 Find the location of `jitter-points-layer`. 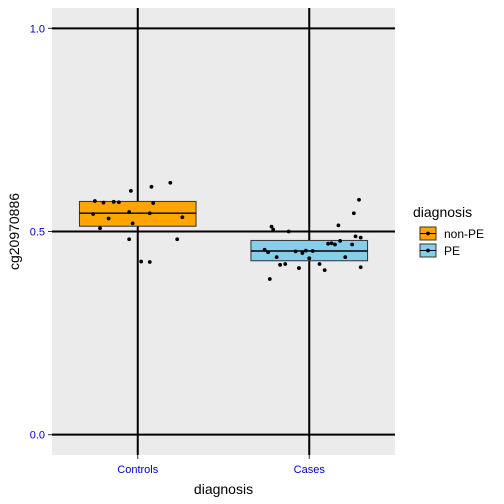

jitter-points-layer is located at coordinates (227, 230).